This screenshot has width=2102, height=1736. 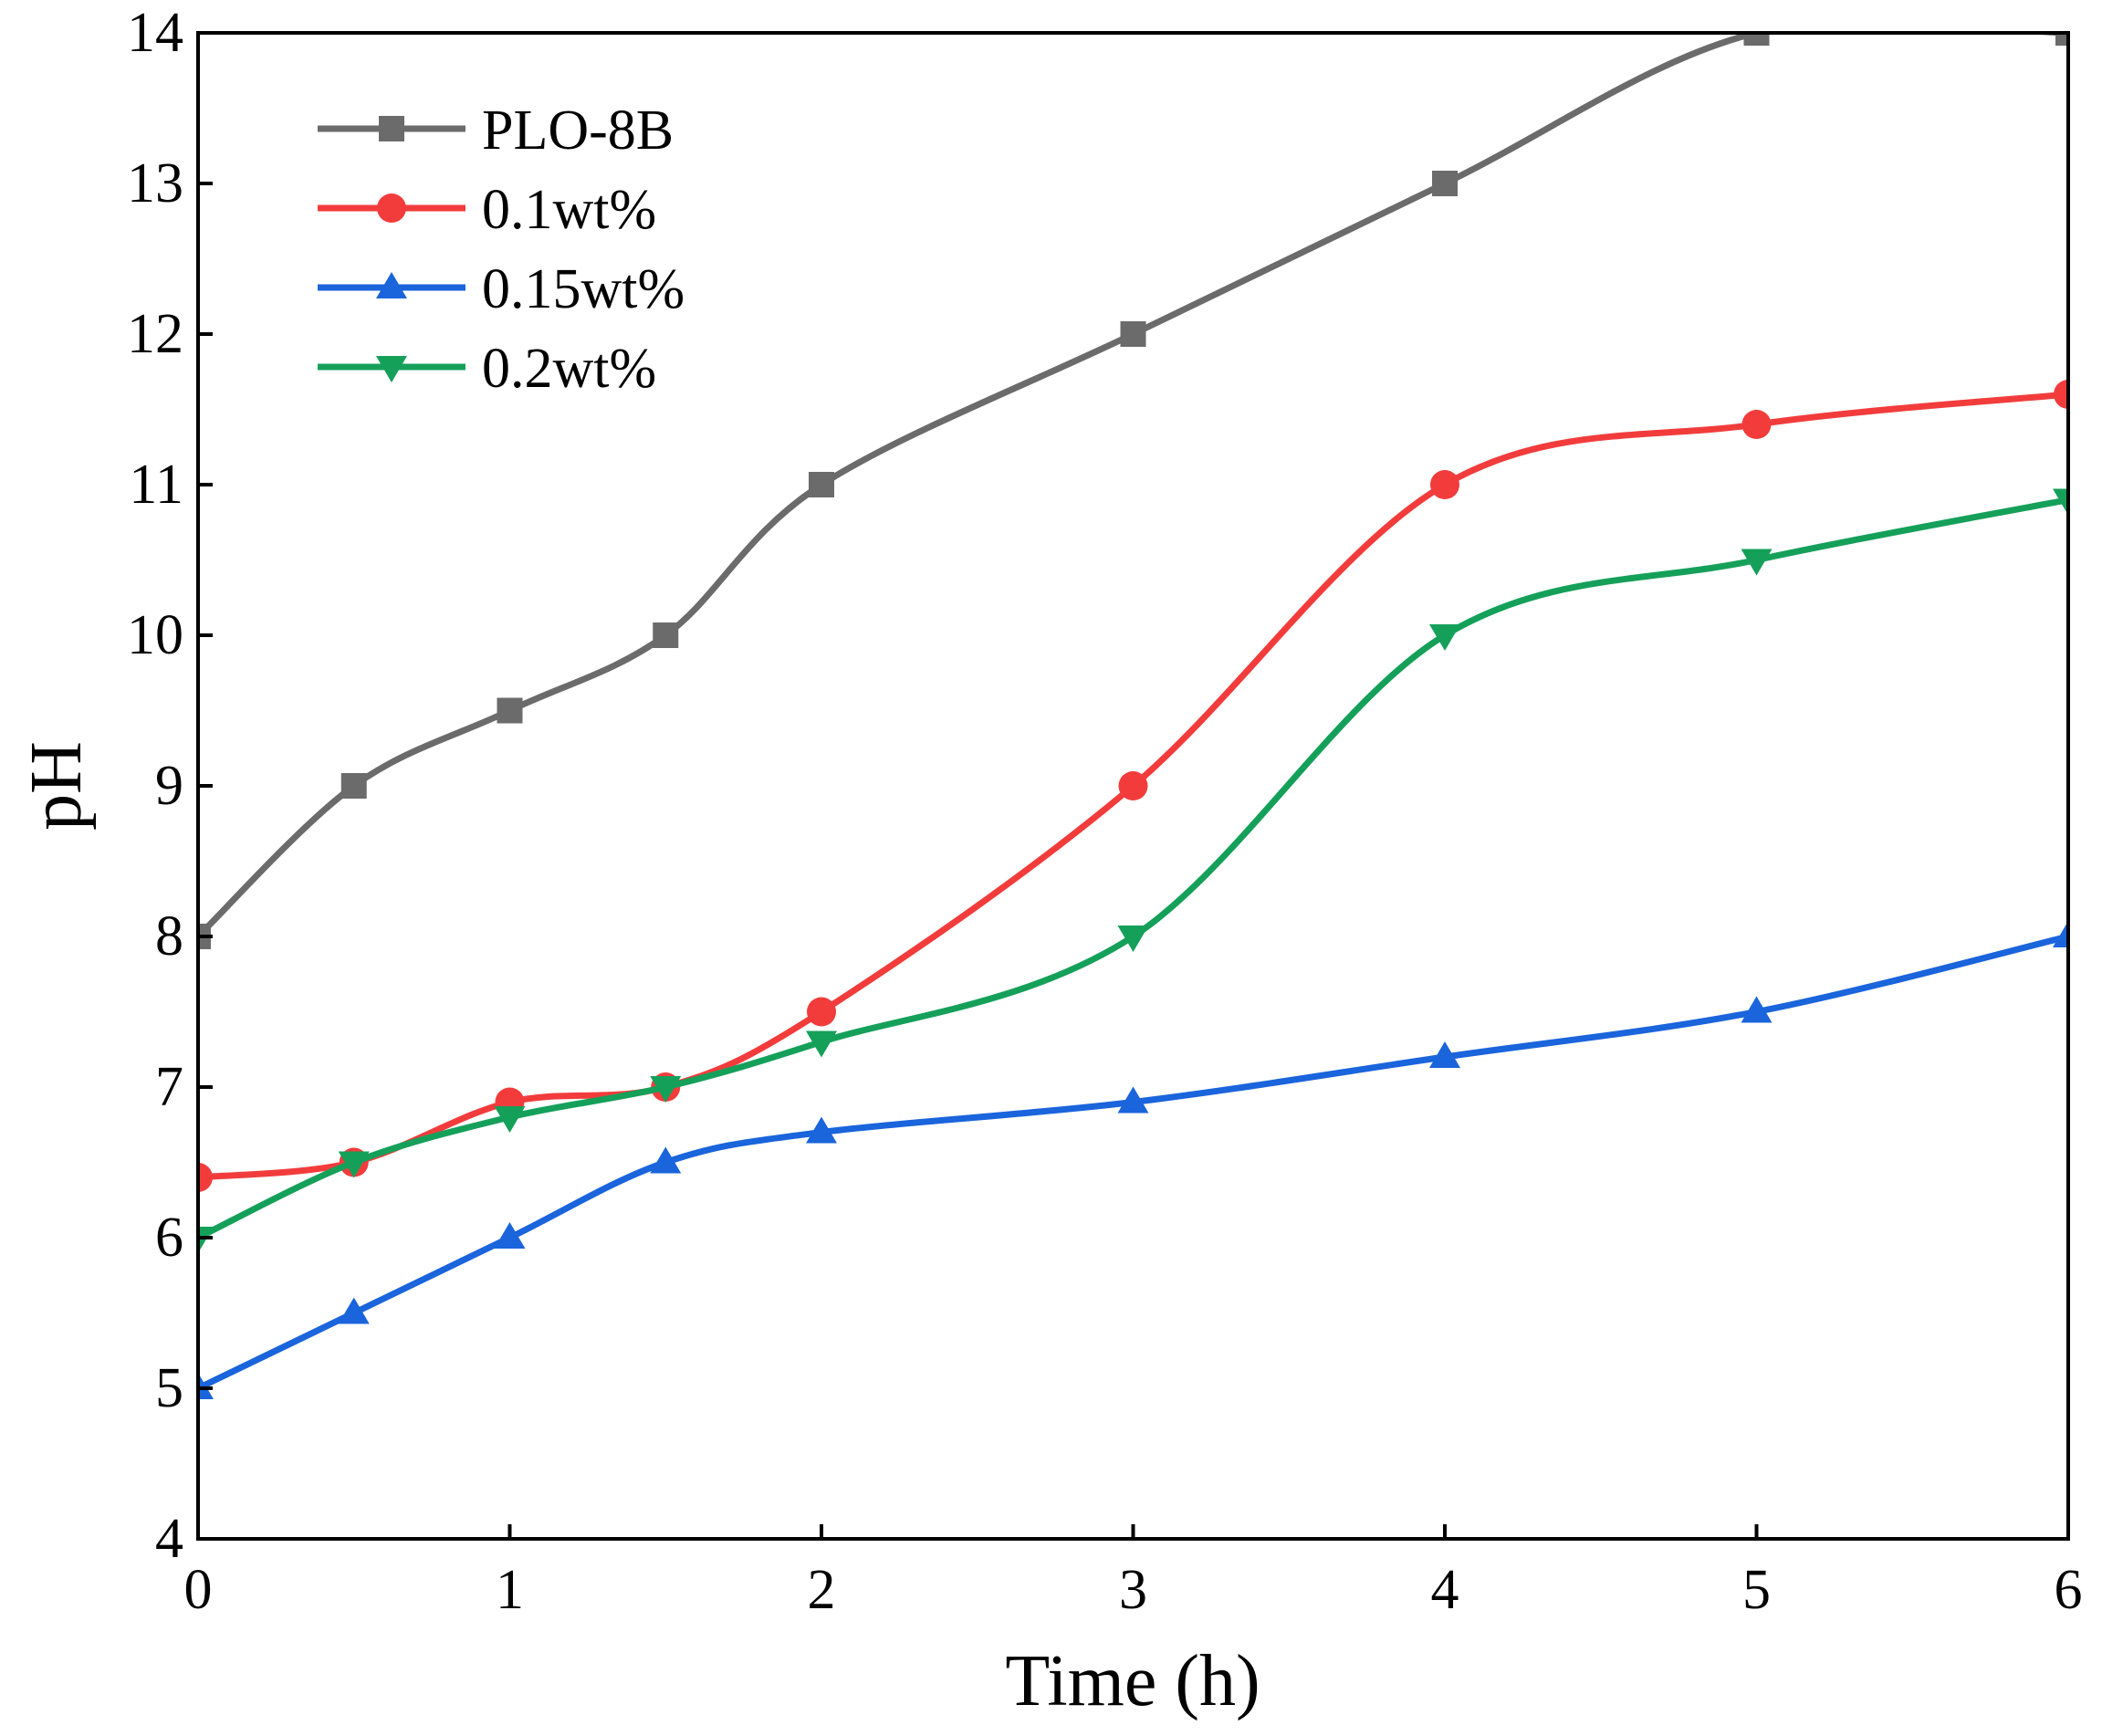 I want to click on legend-item-0-1wt: 0.1wt%, so click(x=487, y=210).